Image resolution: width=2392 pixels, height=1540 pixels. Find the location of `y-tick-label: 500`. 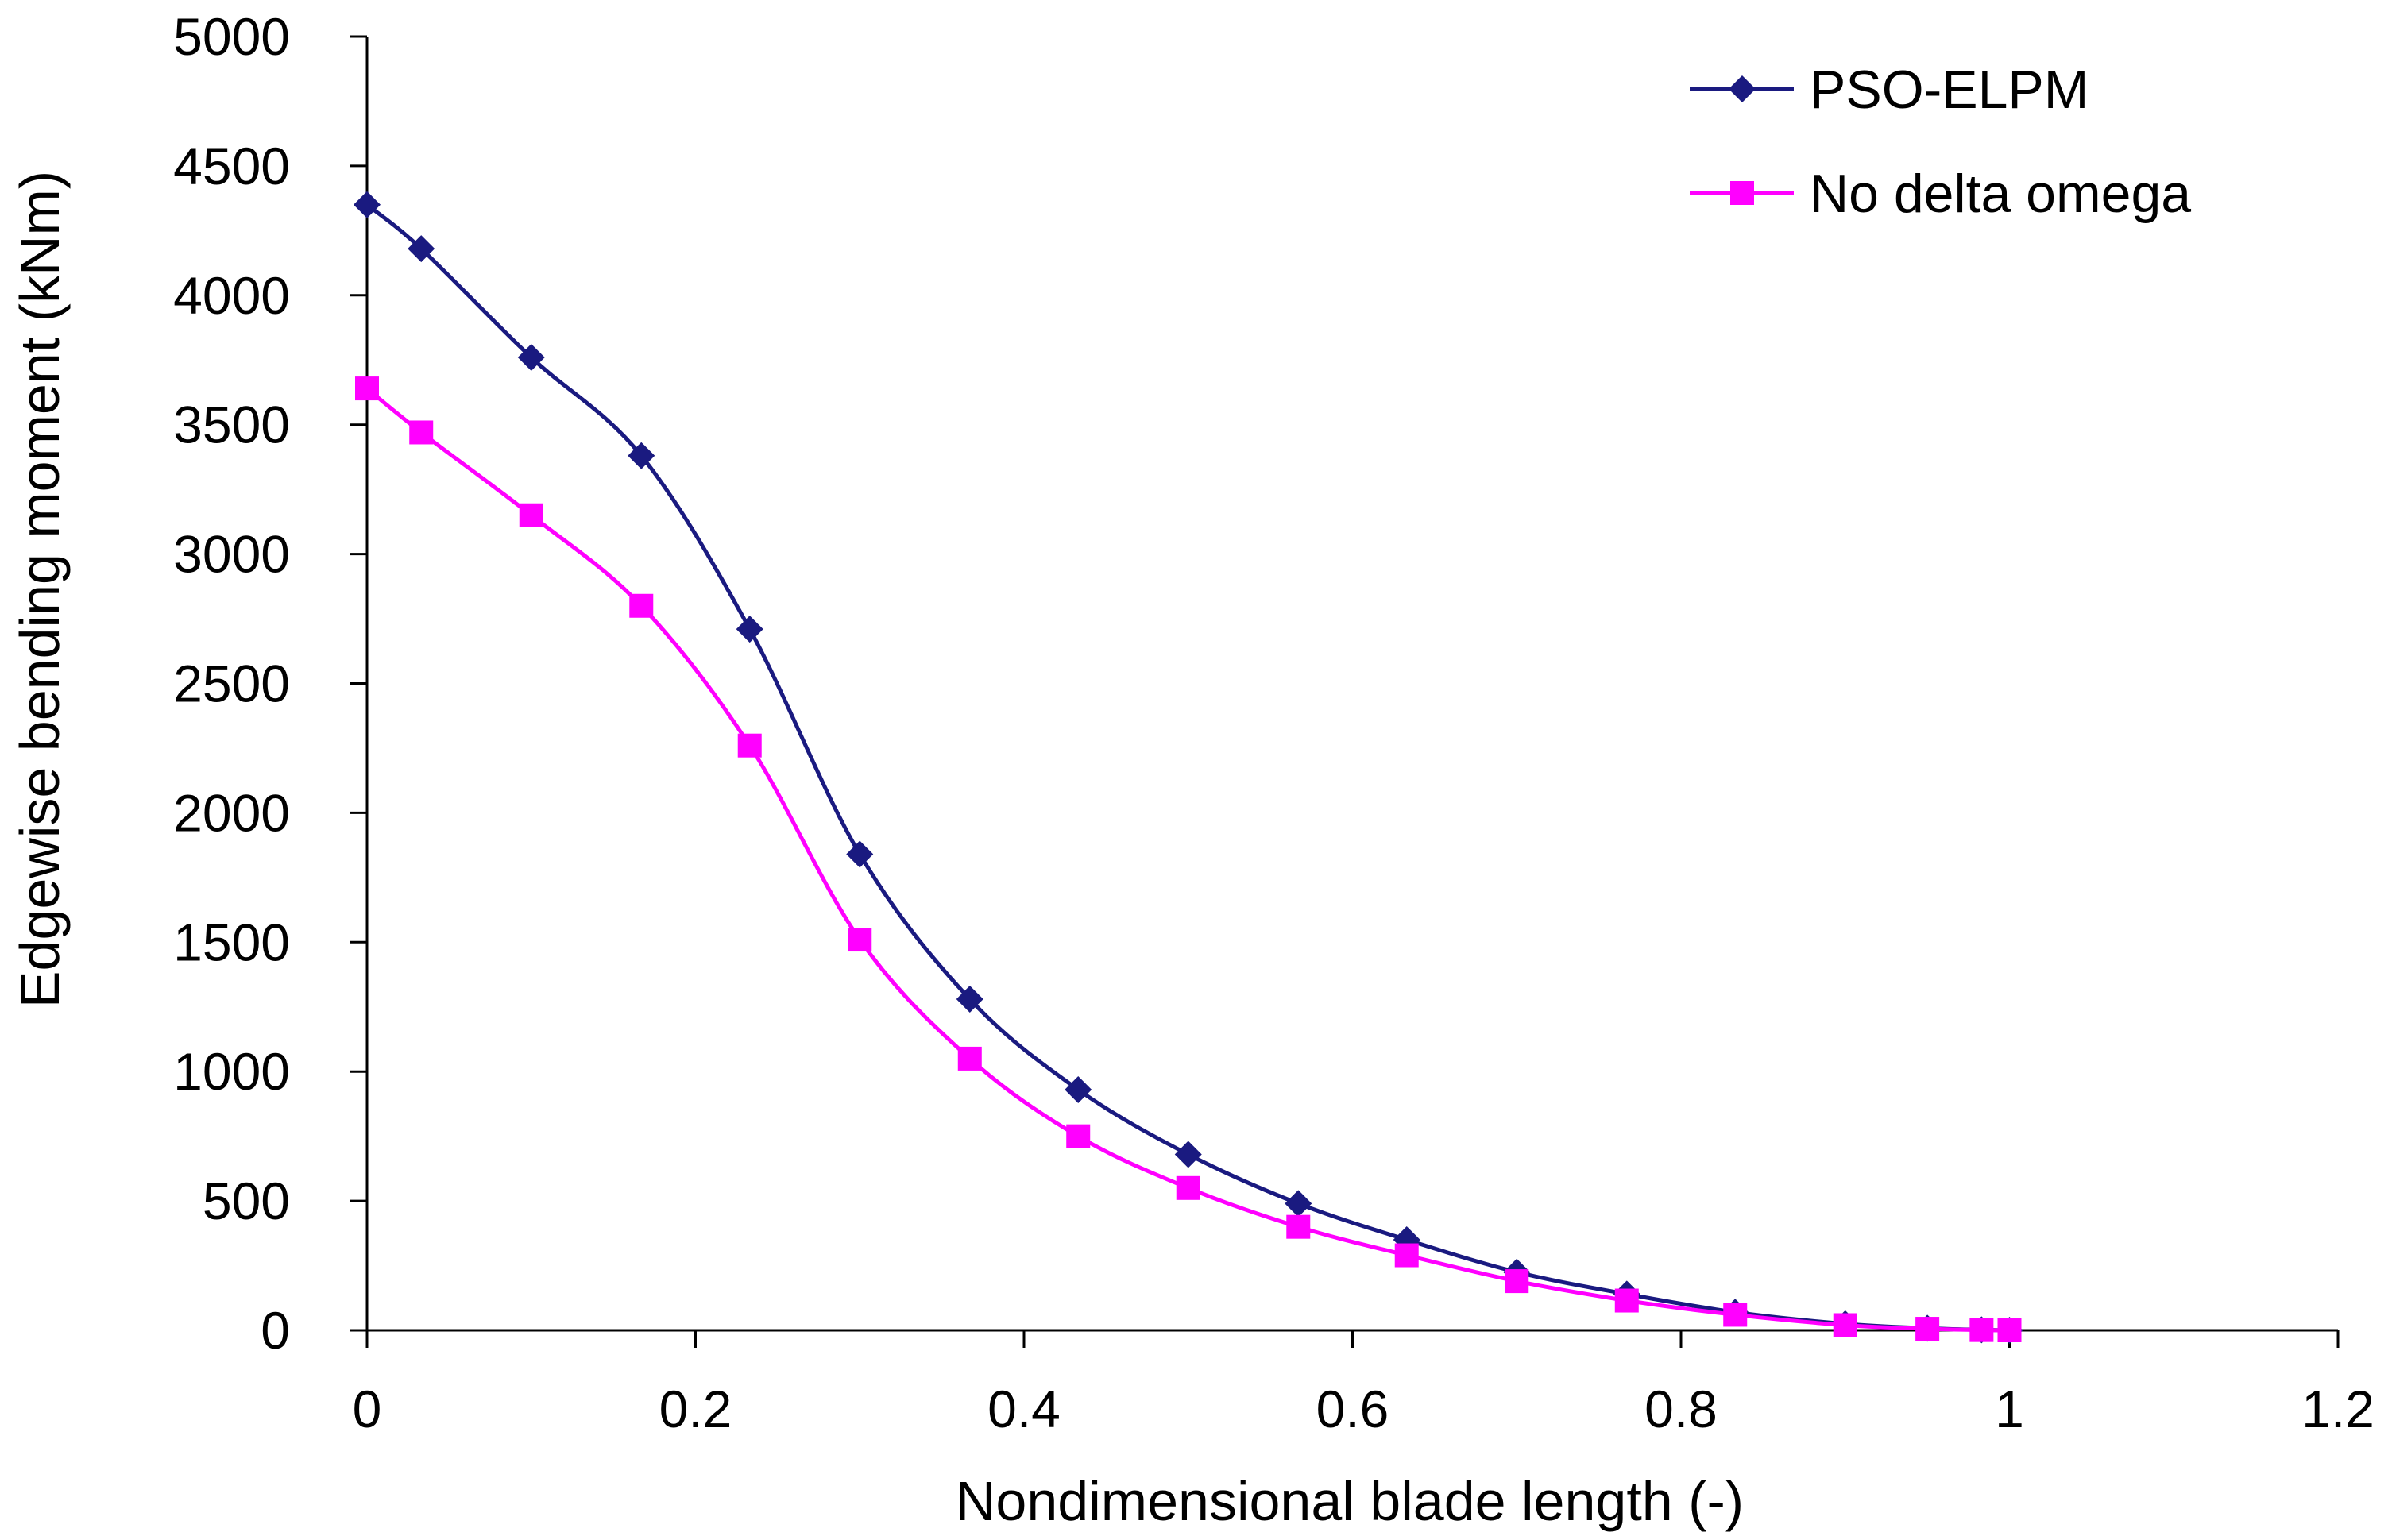

y-tick-label: 500 is located at coordinates (246, 1200).